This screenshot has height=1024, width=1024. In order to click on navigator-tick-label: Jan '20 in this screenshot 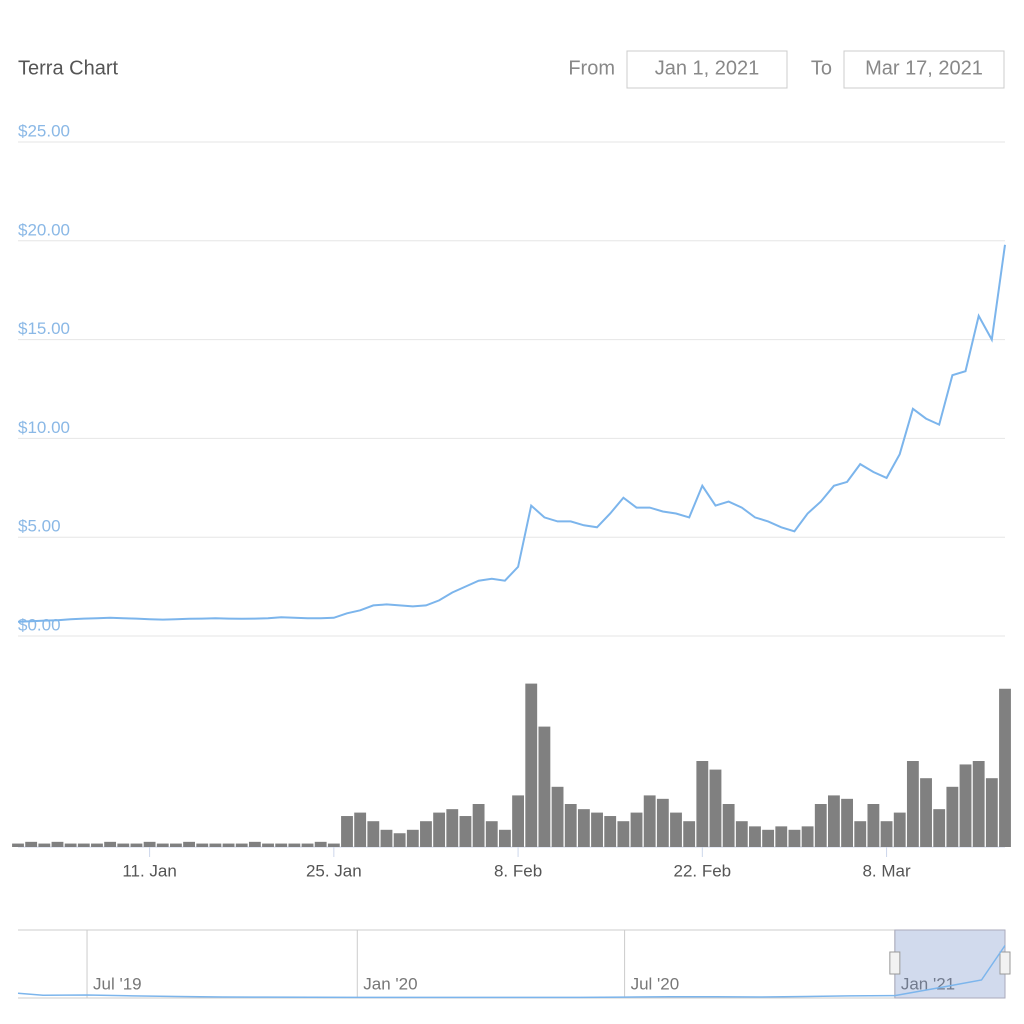, I will do `click(390, 983)`.